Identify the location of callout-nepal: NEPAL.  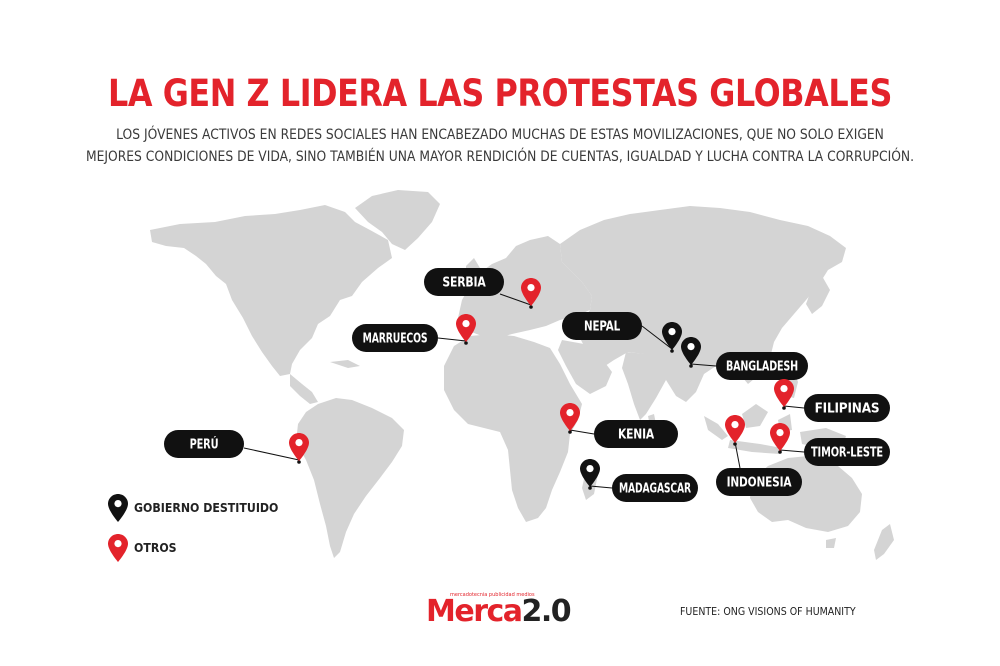
(622, 332).